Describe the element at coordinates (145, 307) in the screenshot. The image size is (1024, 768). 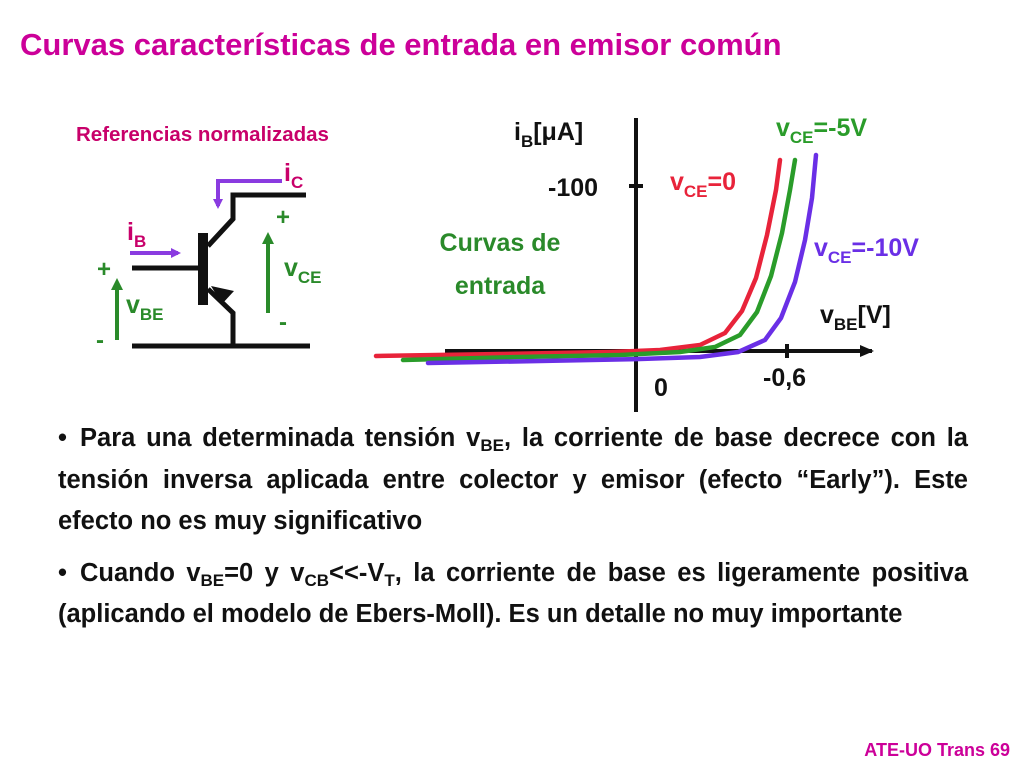
I see `vbe-label: vBE` at that location.